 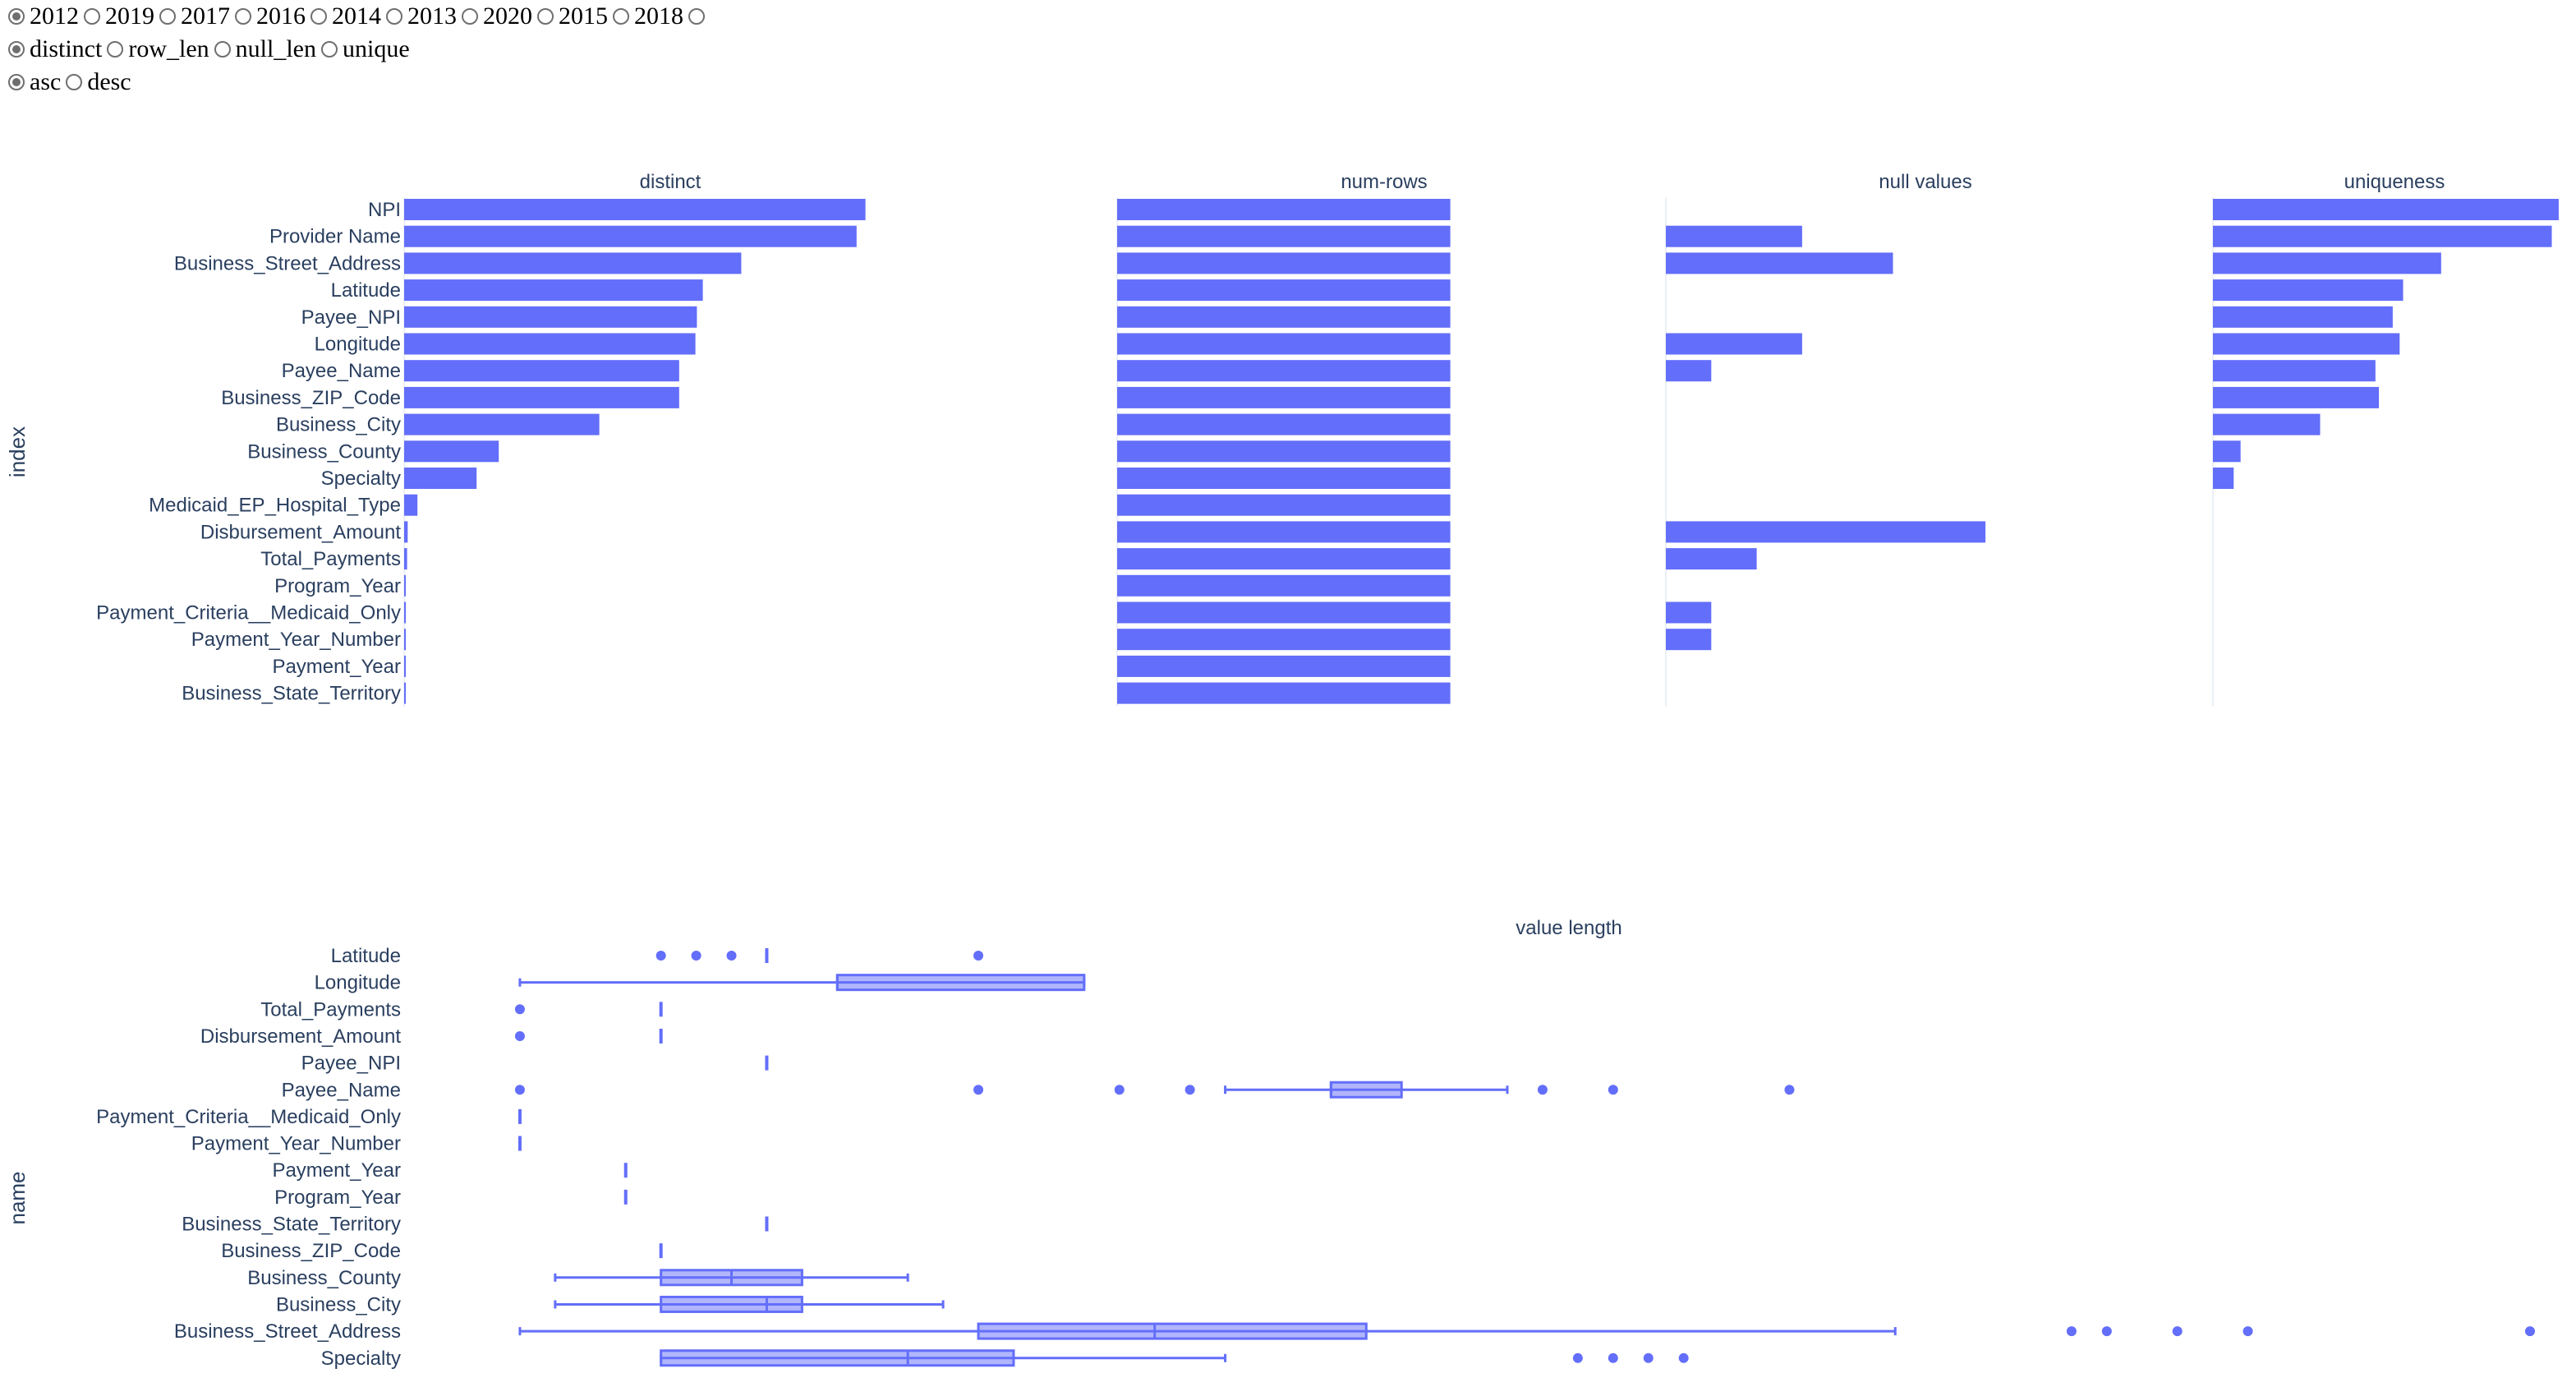 I want to click on category-label: Total_Payments, so click(x=330, y=559).